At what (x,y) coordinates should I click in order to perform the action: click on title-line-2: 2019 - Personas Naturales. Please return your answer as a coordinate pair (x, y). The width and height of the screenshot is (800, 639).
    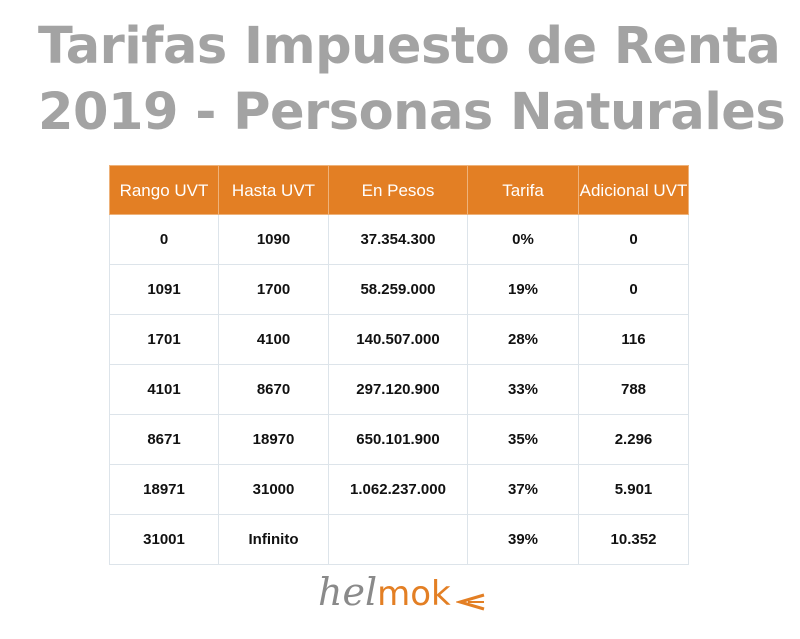
    Looking at the image, I should click on (412, 112).